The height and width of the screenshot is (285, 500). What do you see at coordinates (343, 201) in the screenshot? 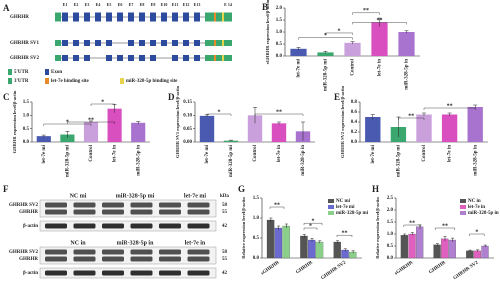
I see `legend-label: NC mi` at bounding box center [343, 201].